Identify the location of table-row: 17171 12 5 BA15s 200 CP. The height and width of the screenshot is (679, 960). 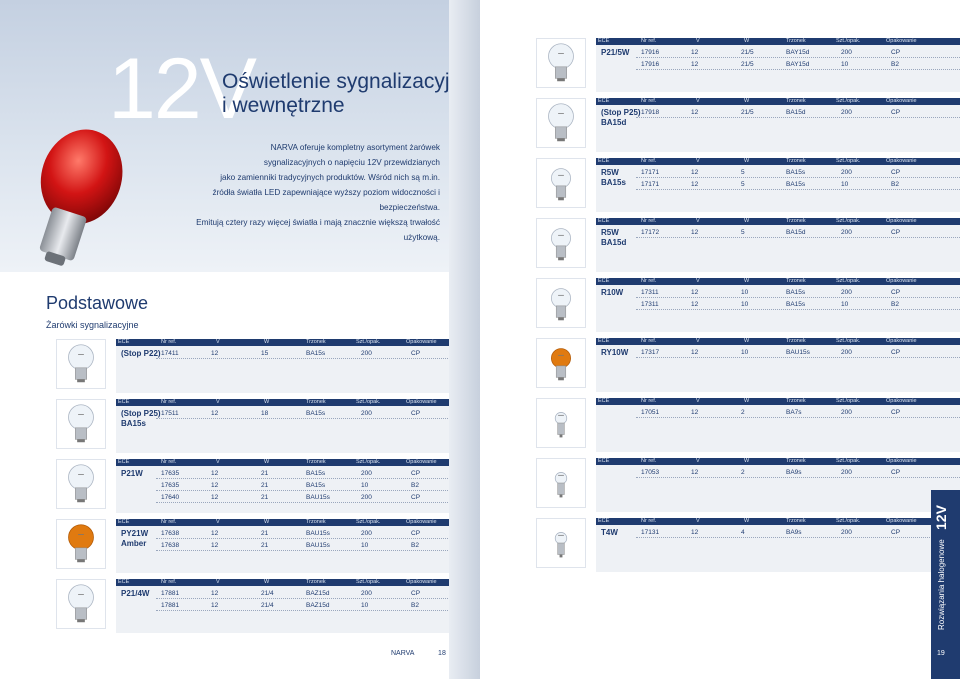
(798, 172).